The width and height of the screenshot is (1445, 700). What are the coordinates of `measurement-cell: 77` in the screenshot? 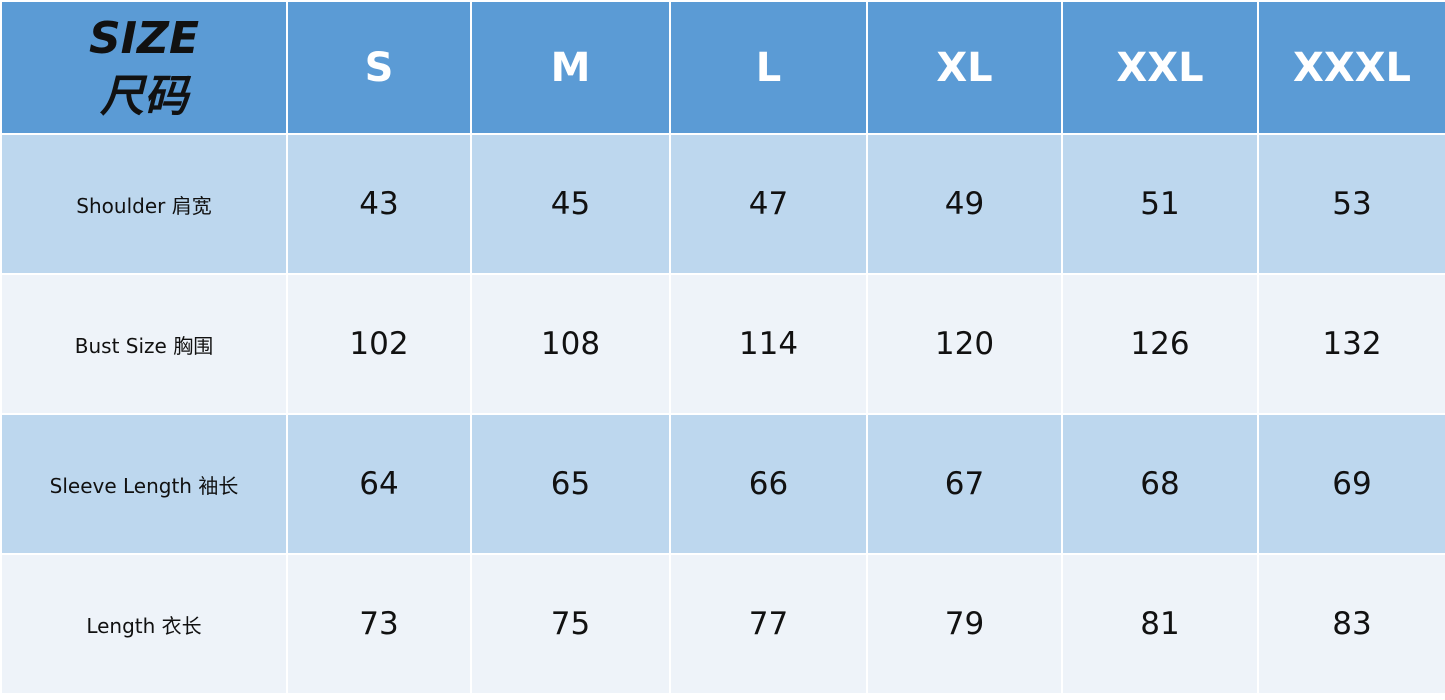 It's located at (768, 624).